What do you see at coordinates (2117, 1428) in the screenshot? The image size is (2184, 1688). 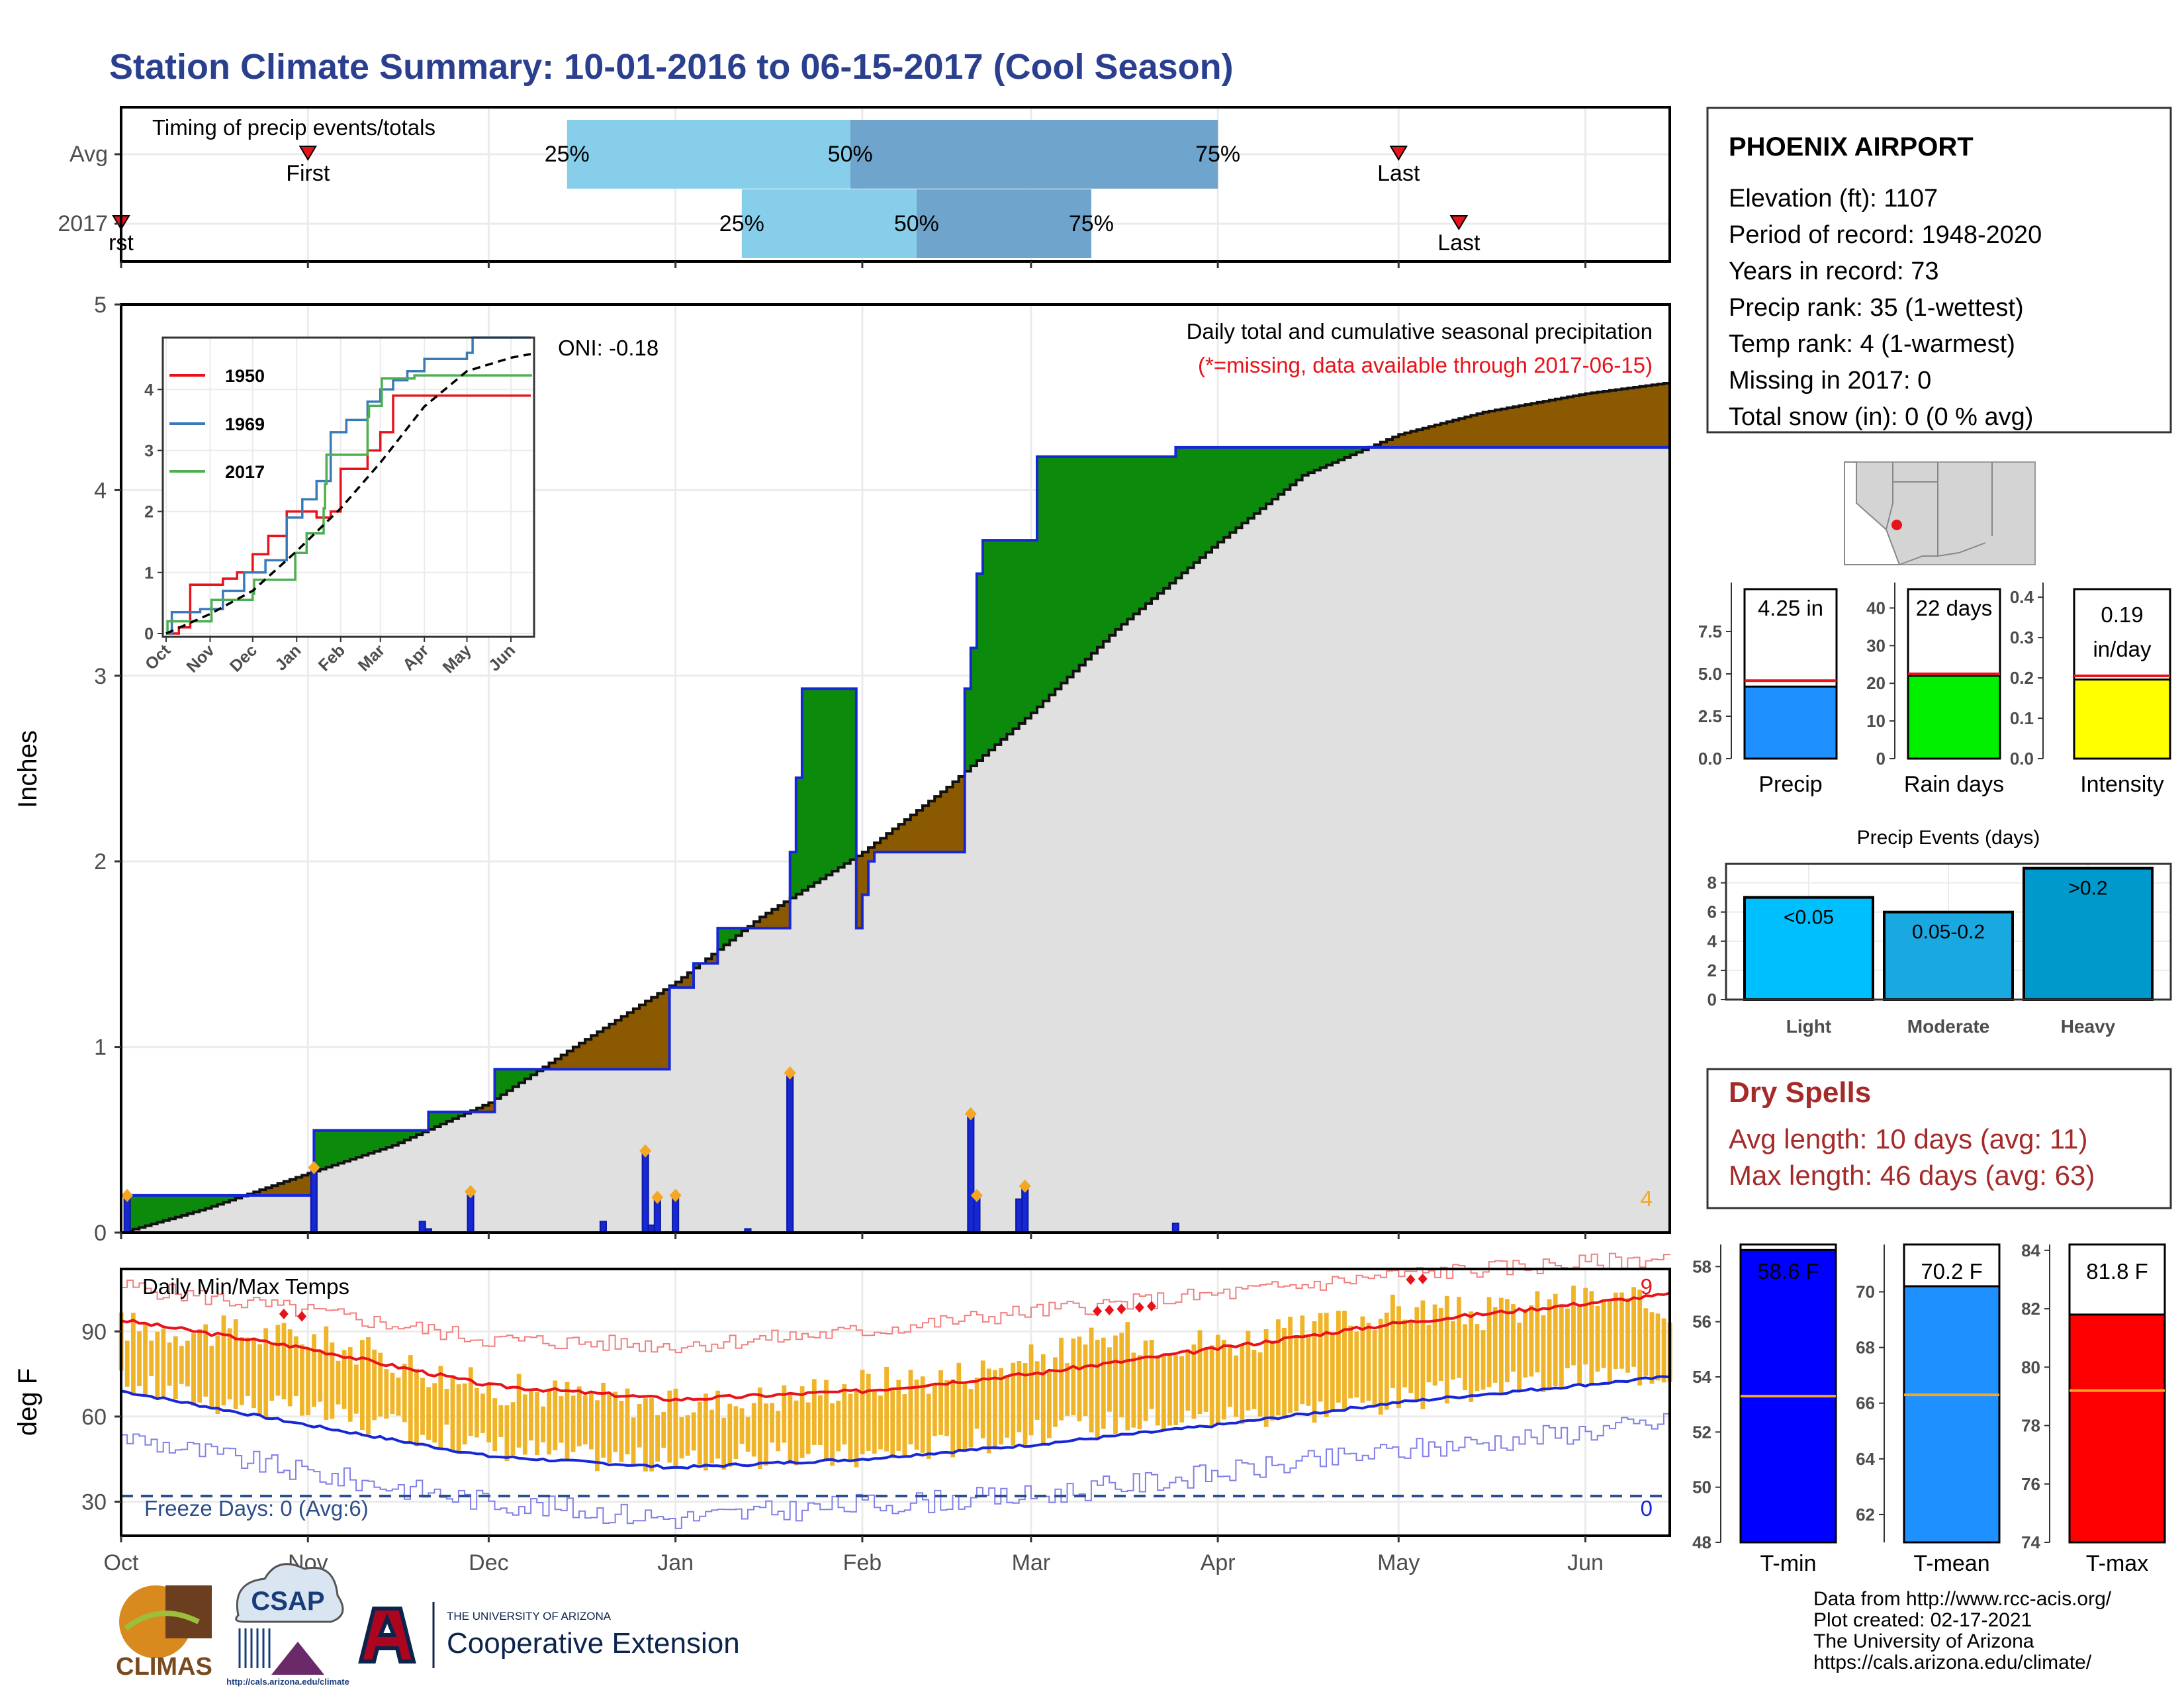 I see `season-temp-bar-t-max` at bounding box center [2117, 1428].